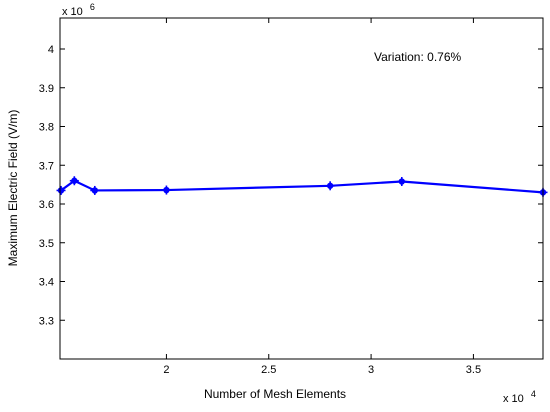 This screenshot has width=550, height=412. I want to click on x-tick-label: 3, so click(371, 370).